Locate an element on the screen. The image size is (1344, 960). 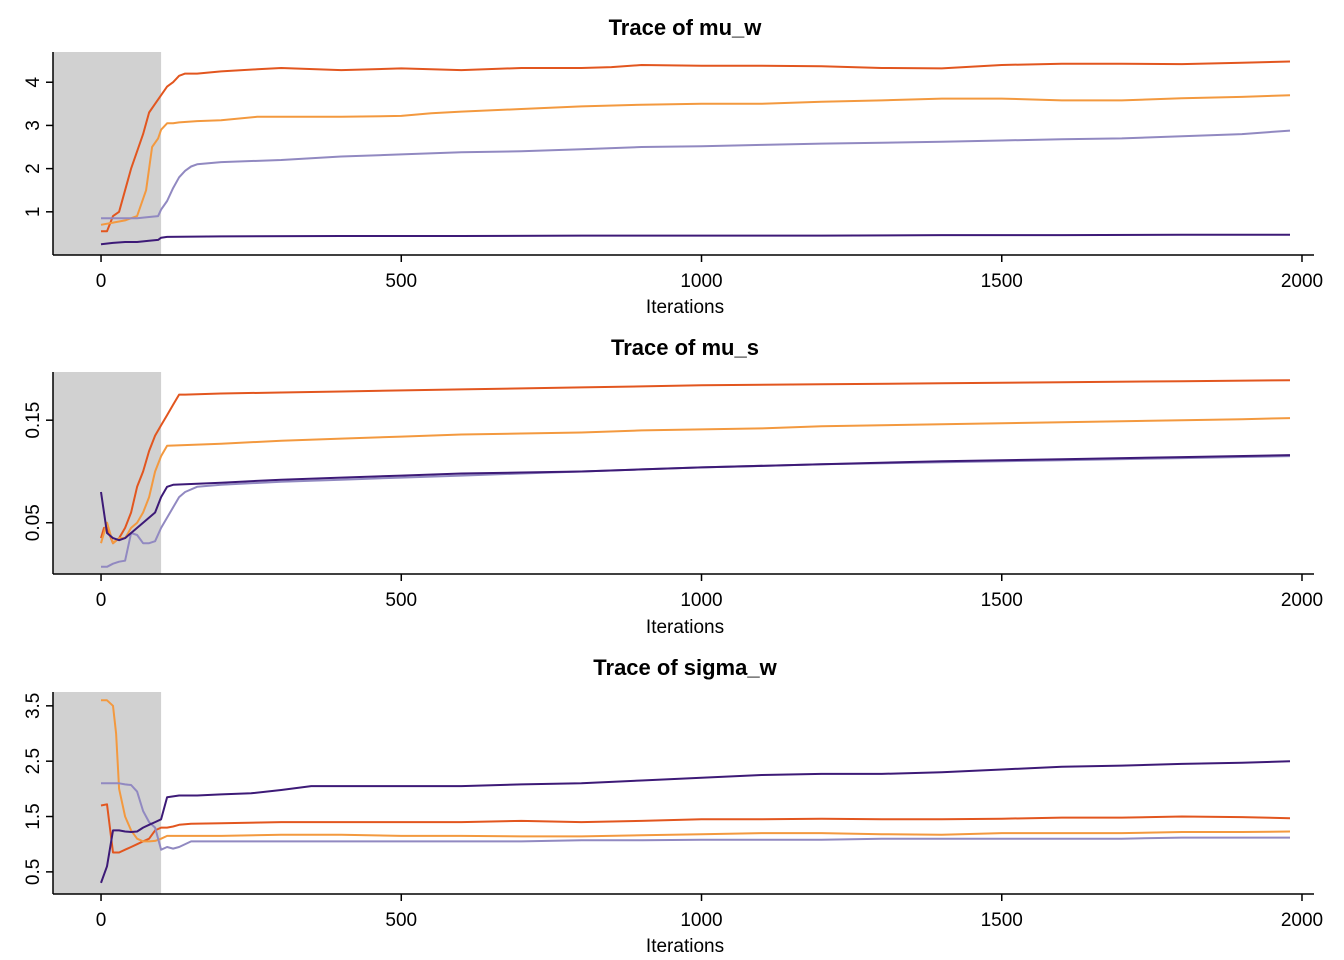
panel-title: Trace of mu_s is located at coordinates (685, 347).